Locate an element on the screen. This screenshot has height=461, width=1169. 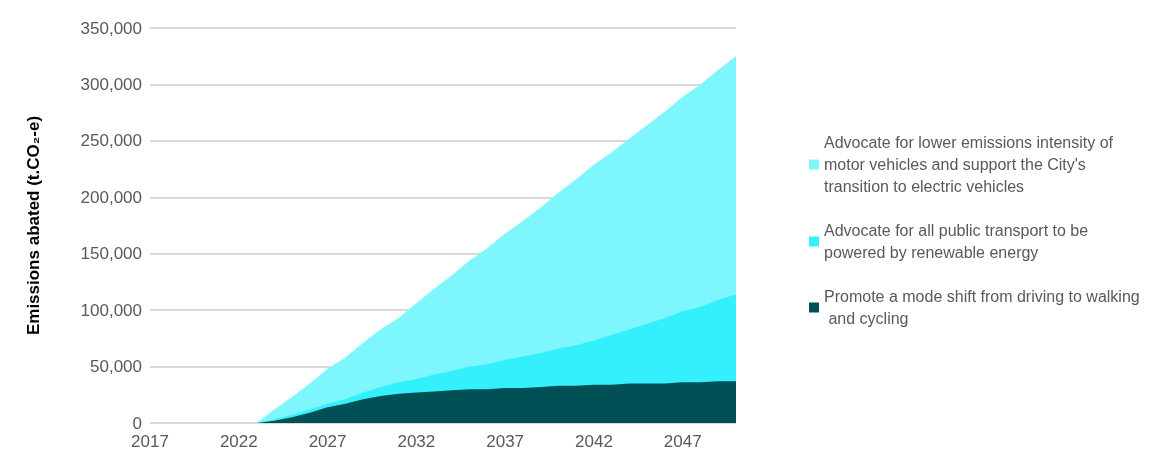
x-tick-label: 2042 is located at coordinates (594, 441).